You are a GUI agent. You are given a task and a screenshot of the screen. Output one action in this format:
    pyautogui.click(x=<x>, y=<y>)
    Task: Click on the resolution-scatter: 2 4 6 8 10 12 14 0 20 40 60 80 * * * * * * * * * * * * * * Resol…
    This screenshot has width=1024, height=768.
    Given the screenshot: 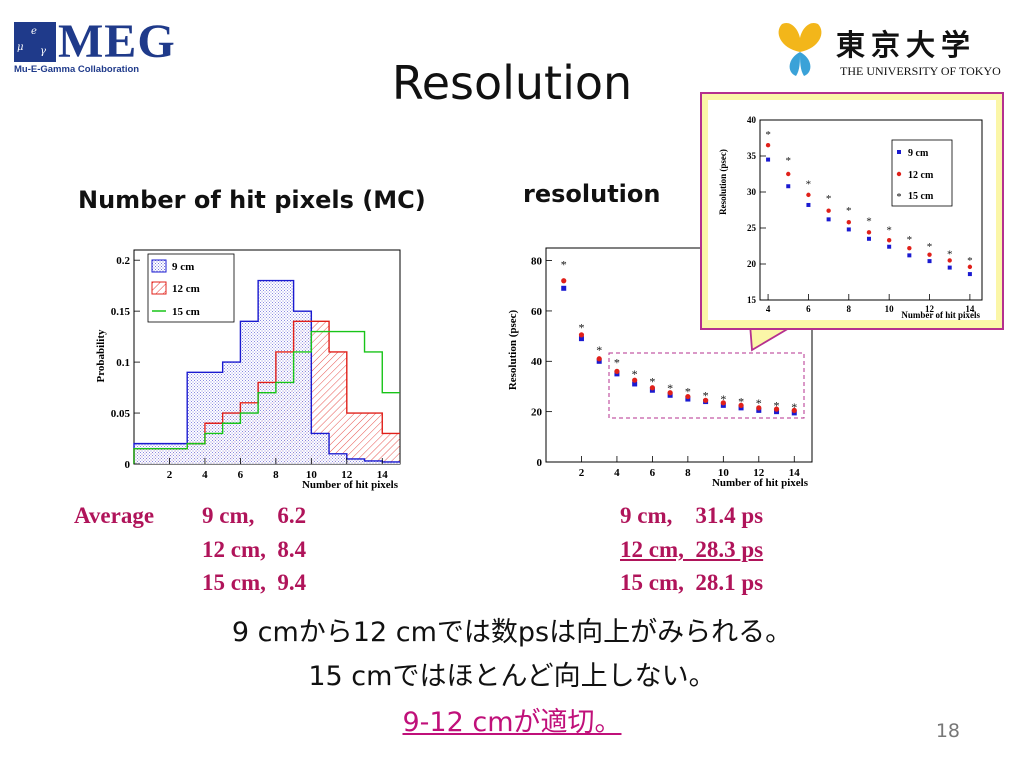 What is the action you would take?
    pyautogui.click(x=660, y=368)
    